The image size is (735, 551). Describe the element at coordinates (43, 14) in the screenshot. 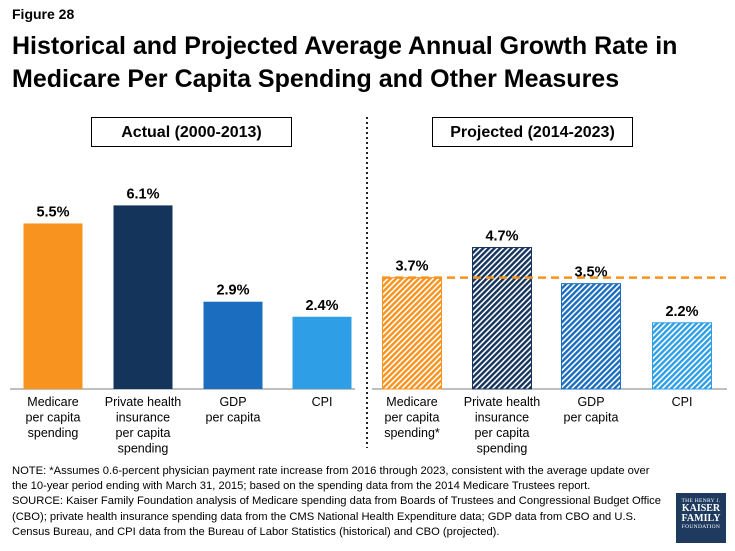

I see `figure-label: Figure 28` at that location.